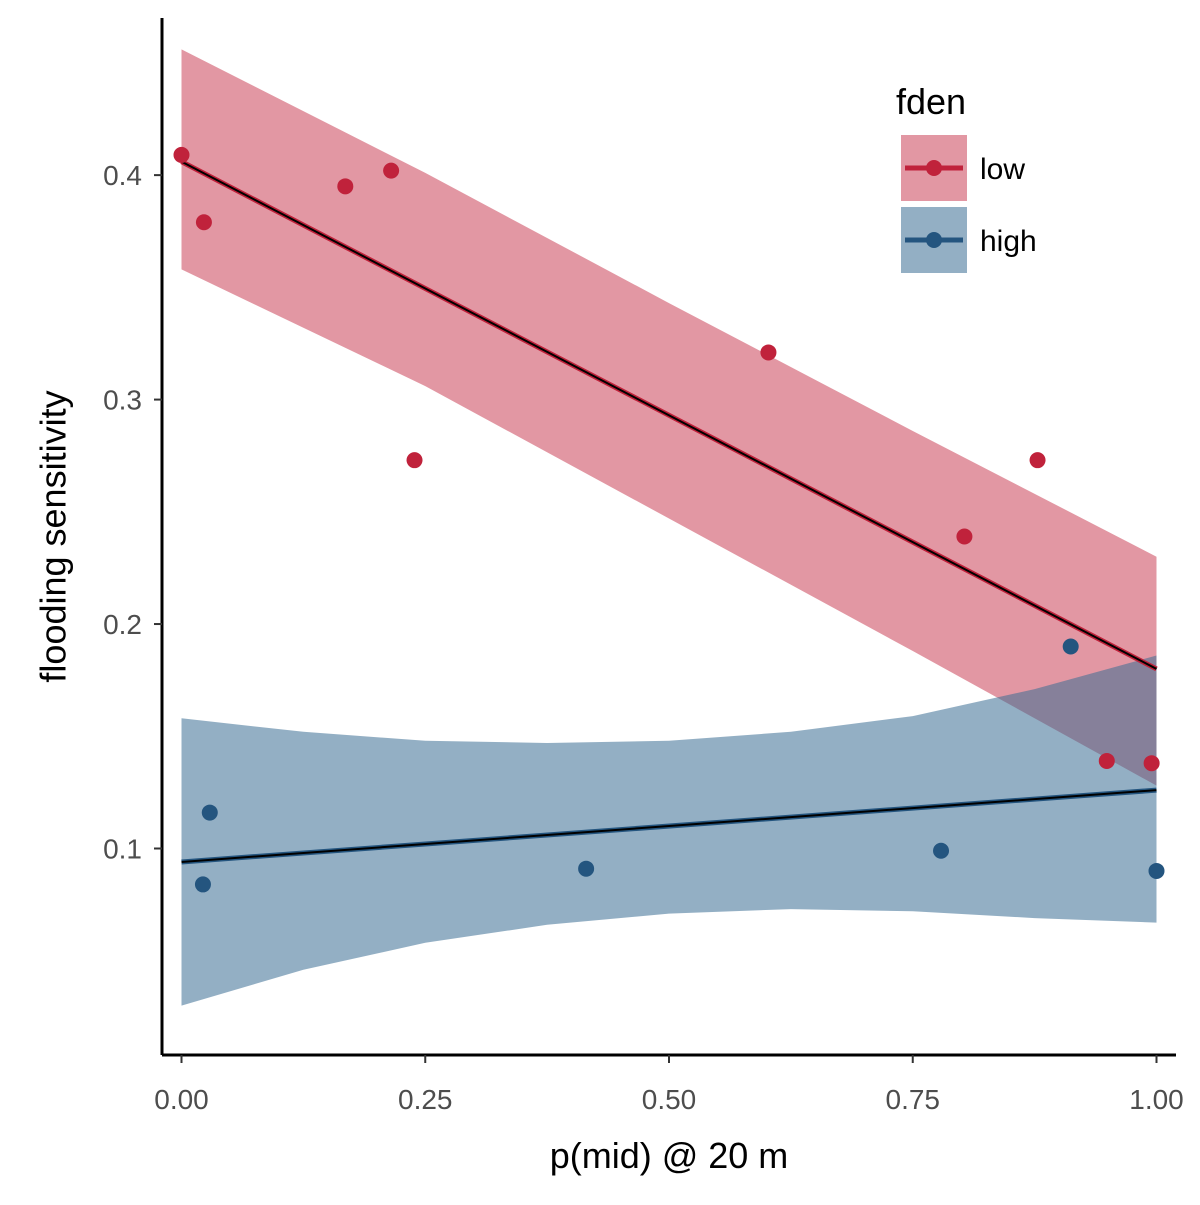  Describe the element at coordinates (122, 175) in the screenshot. I see `y-tick-label: 0.4` at that location.